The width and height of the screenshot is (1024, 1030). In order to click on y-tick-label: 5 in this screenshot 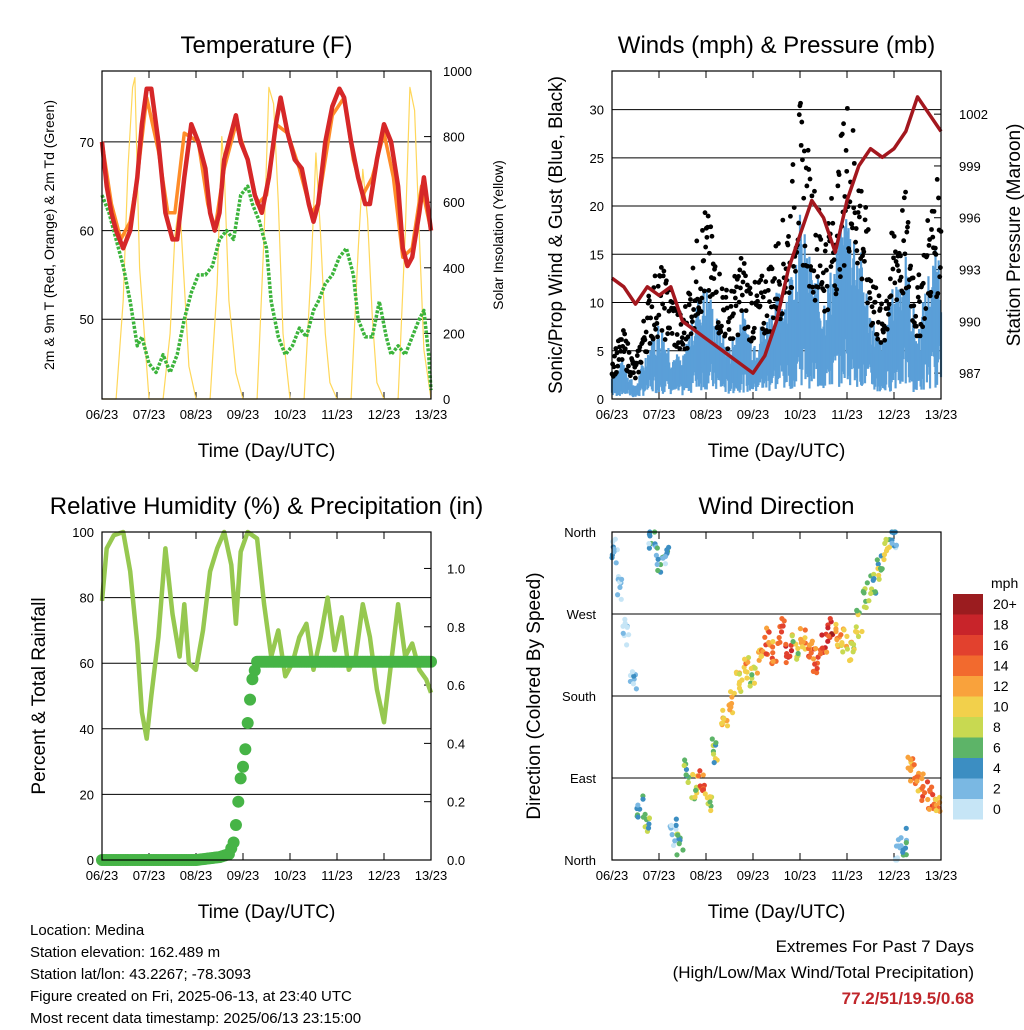, I will do `click(600, 351)`.